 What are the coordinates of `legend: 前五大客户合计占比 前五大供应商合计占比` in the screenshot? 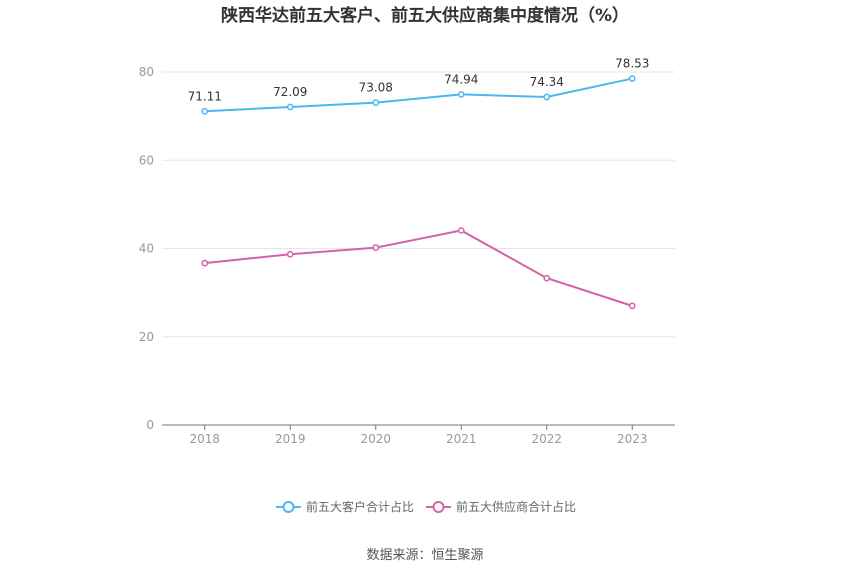 It's located at (426, 506).